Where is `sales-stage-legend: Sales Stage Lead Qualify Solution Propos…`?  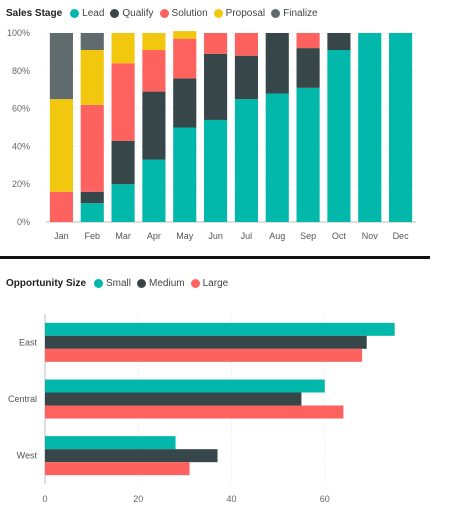 sales-stage-legend: Sales Stage Lead Qualify Solution Propos… is located at coordinates (165, 13).